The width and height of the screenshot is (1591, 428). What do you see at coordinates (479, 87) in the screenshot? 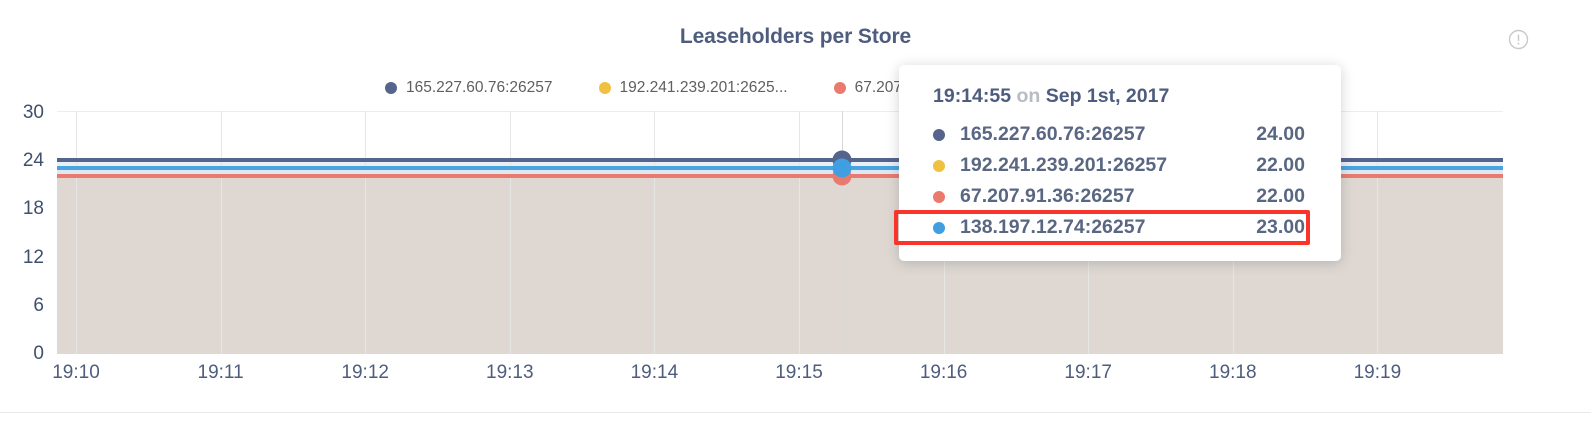
I see `legend-label: 165.227.60.76:26257` at bounding box center [479, 87].